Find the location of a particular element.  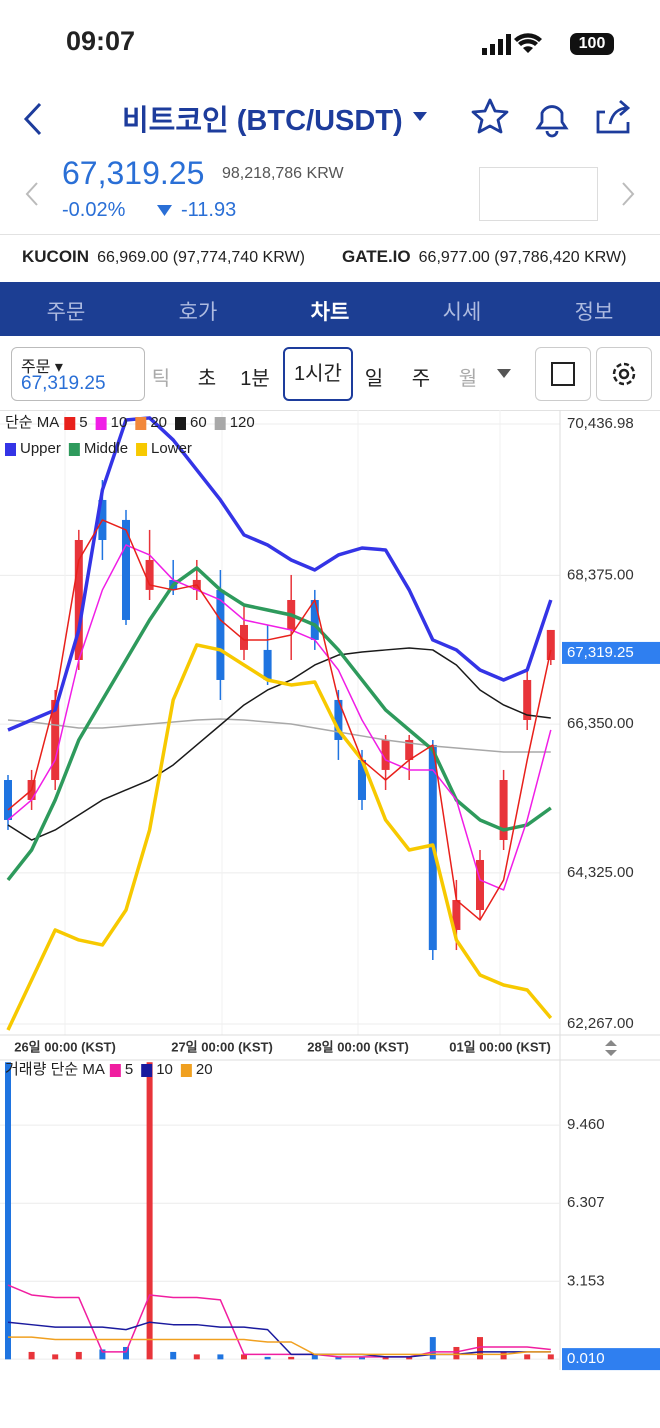

interval-option: 주 is located at coordinates (421, 379).